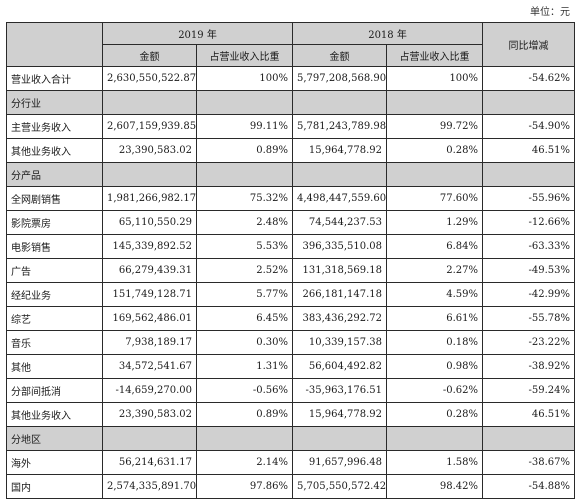  Describe the element at coordinates (54, 150) in the screenshot. I see `row-label: 其他业务收入` at that location.